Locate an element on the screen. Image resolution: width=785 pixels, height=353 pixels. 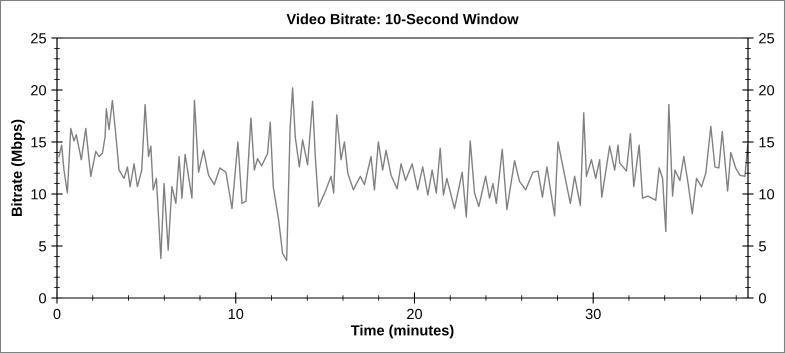
chart-title: Video Bitrate: 10-Second Window is located at coordinates (402, 19).